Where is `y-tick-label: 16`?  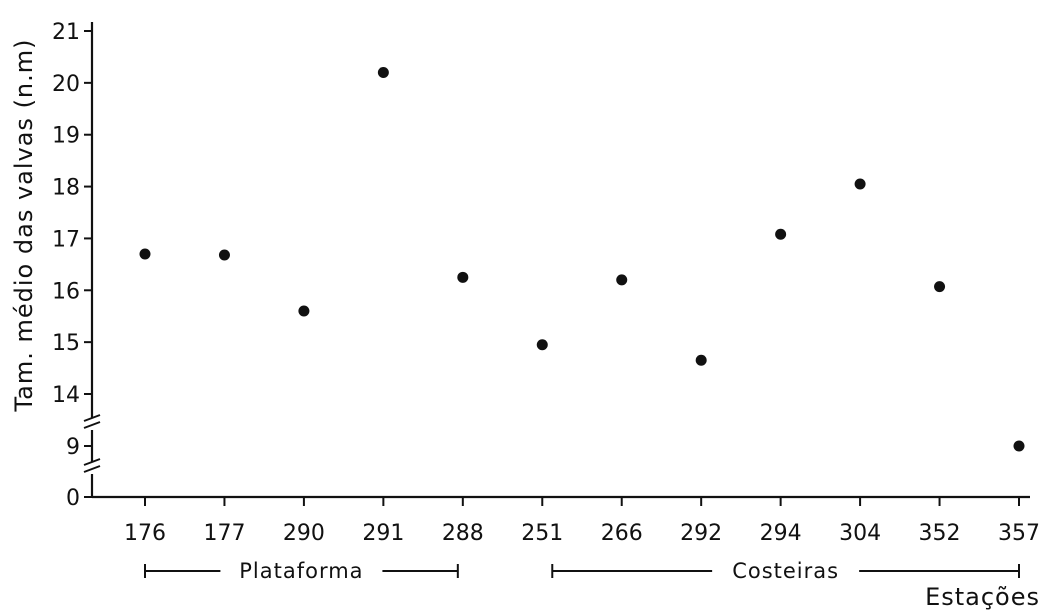
y-tick-label: 16 is located at coordinates (66, 291).